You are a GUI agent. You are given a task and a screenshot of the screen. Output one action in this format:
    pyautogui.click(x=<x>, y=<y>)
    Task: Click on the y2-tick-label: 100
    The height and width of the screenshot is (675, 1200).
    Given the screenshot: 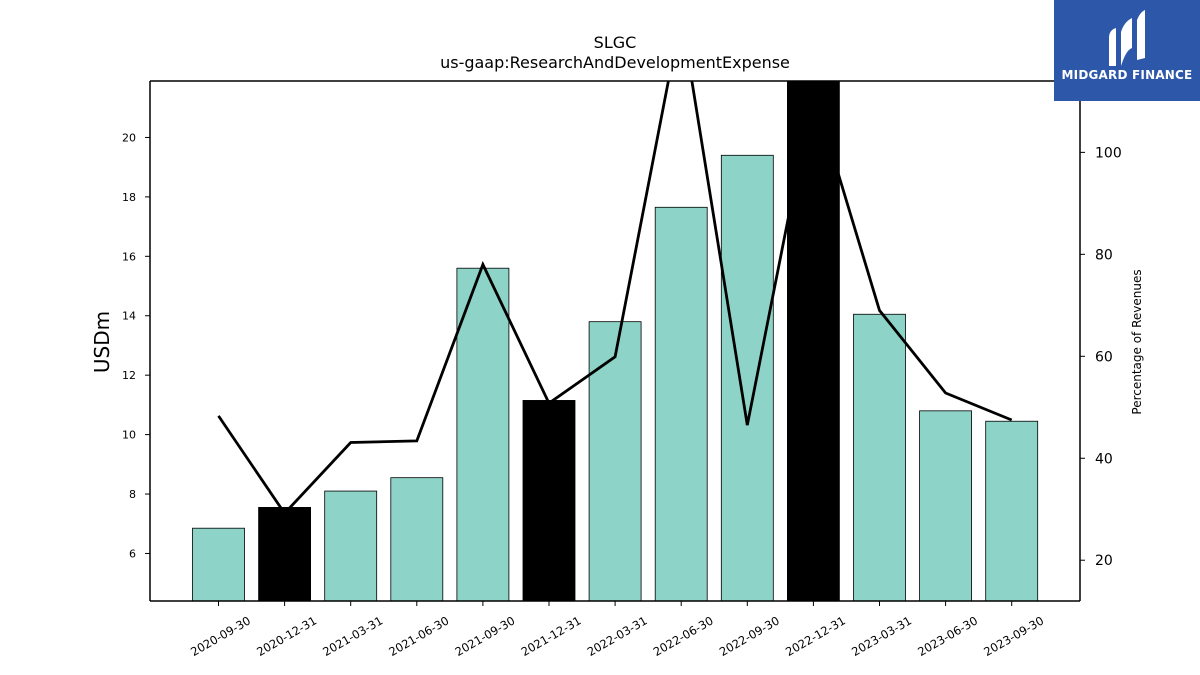 What is the action you would take?
    pyautogui.click(x=1108, y=153)
    